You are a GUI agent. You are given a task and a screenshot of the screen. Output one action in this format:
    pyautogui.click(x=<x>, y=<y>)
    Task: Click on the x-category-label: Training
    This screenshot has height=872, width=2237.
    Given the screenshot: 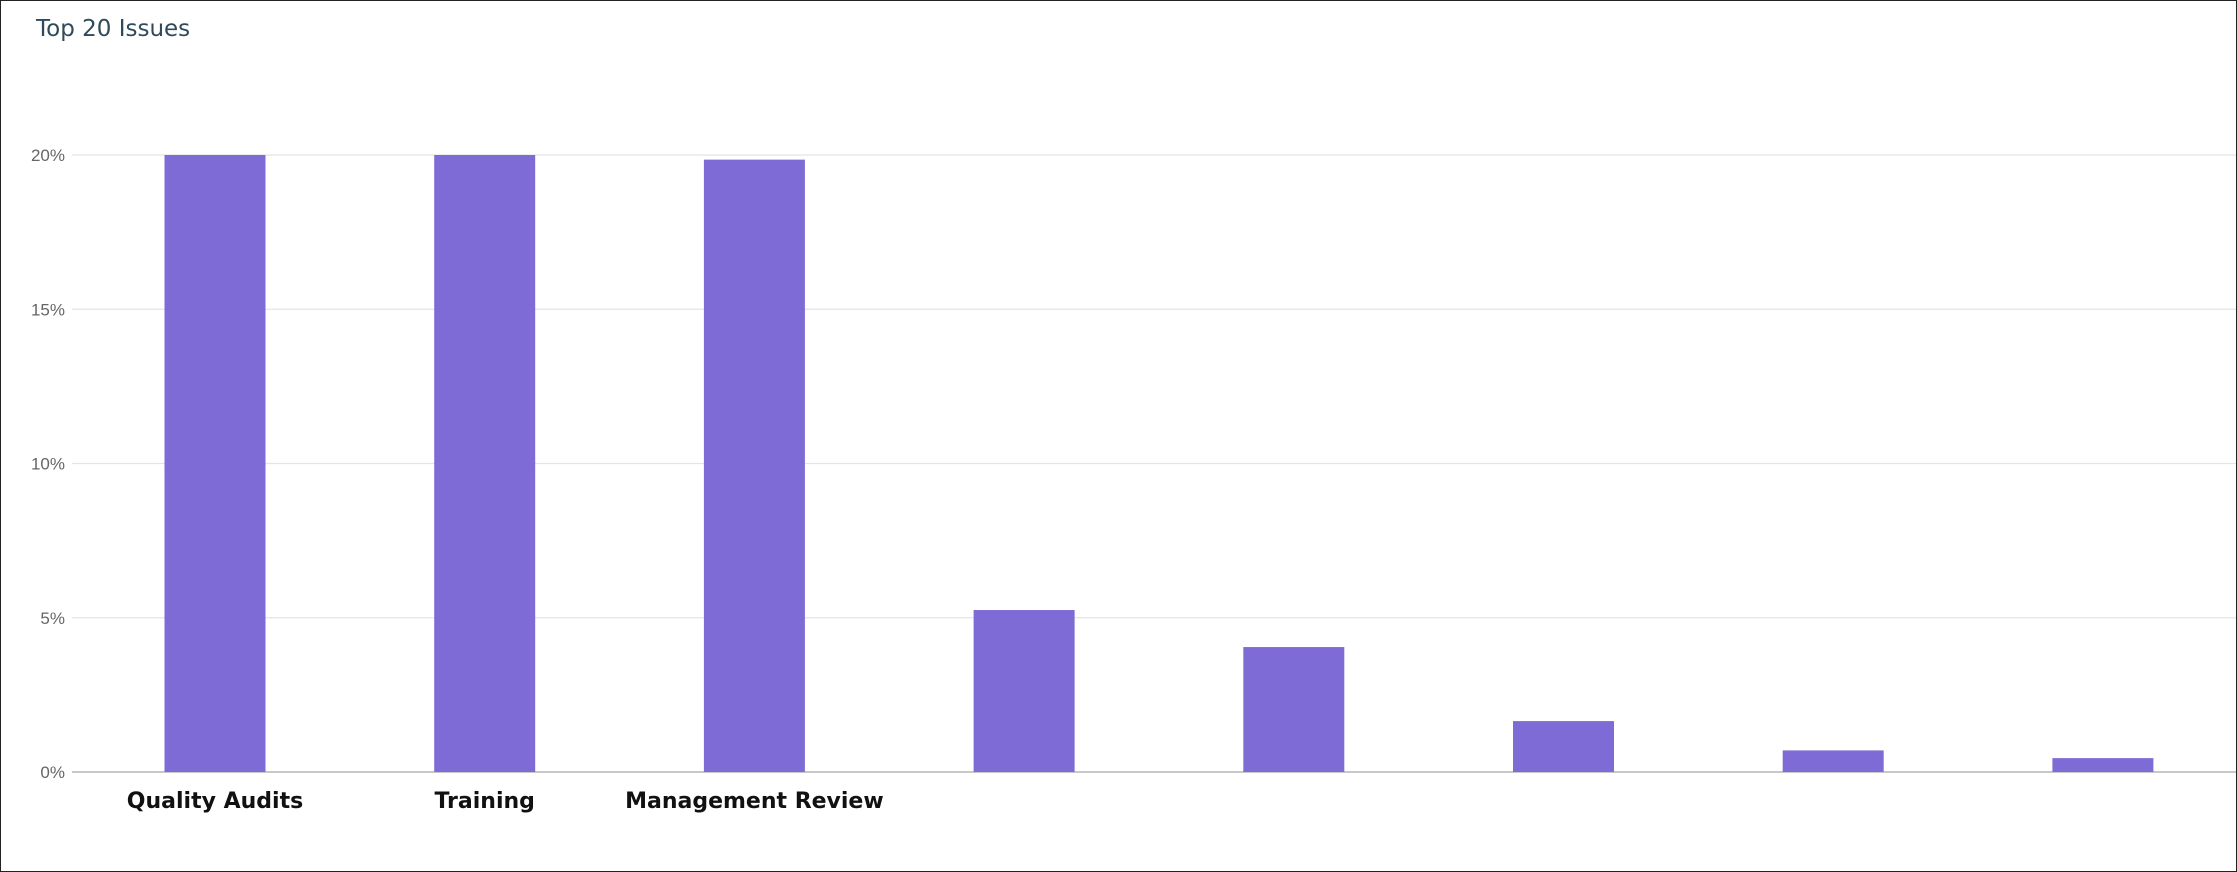 What is the action you would take?
    pyautogui.click(x=484, y=801)
    